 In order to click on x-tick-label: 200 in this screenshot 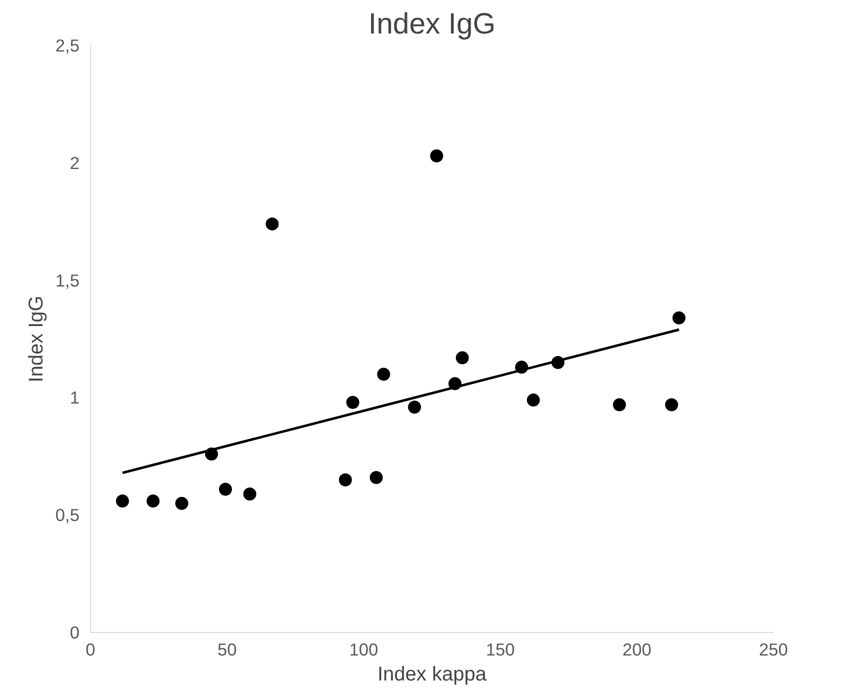, I will do `click(637, 650)`.